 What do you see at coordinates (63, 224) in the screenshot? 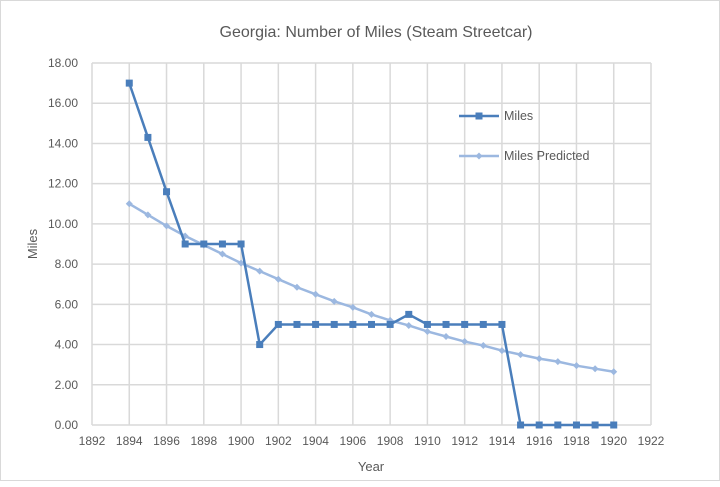
I see `y-tick-label: 10.00` at bounding box center [63, 224].